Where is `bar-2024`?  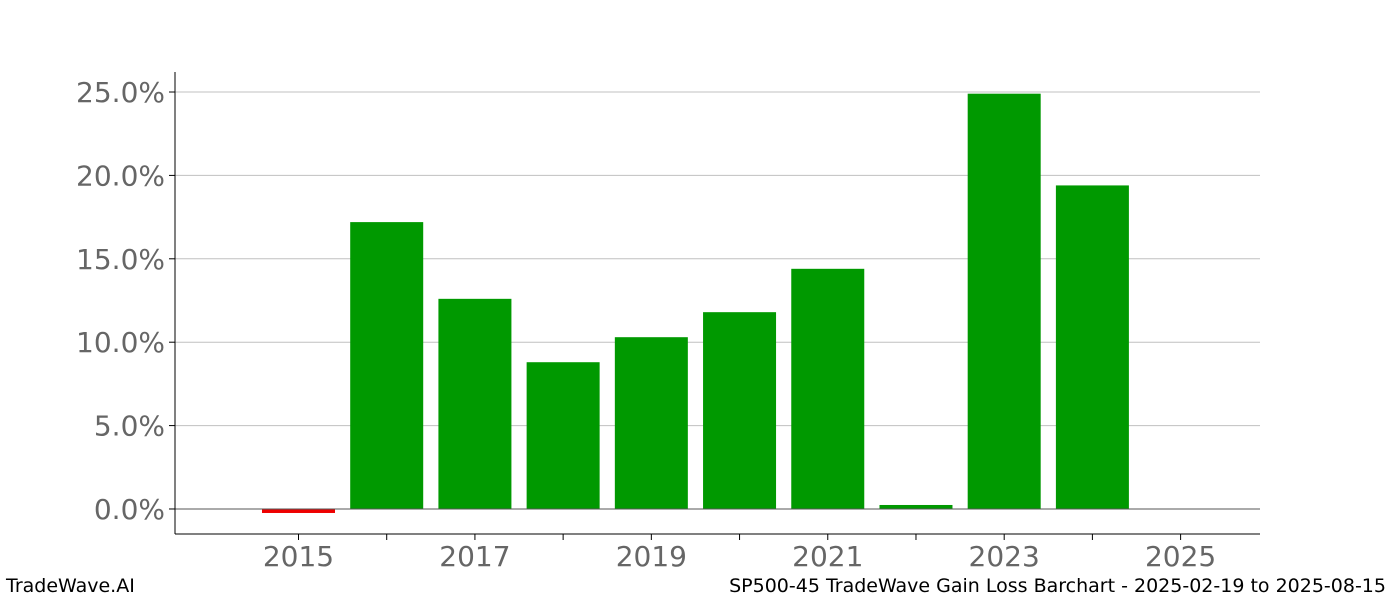 bar-2024 is located at coordinates (1092, 347).